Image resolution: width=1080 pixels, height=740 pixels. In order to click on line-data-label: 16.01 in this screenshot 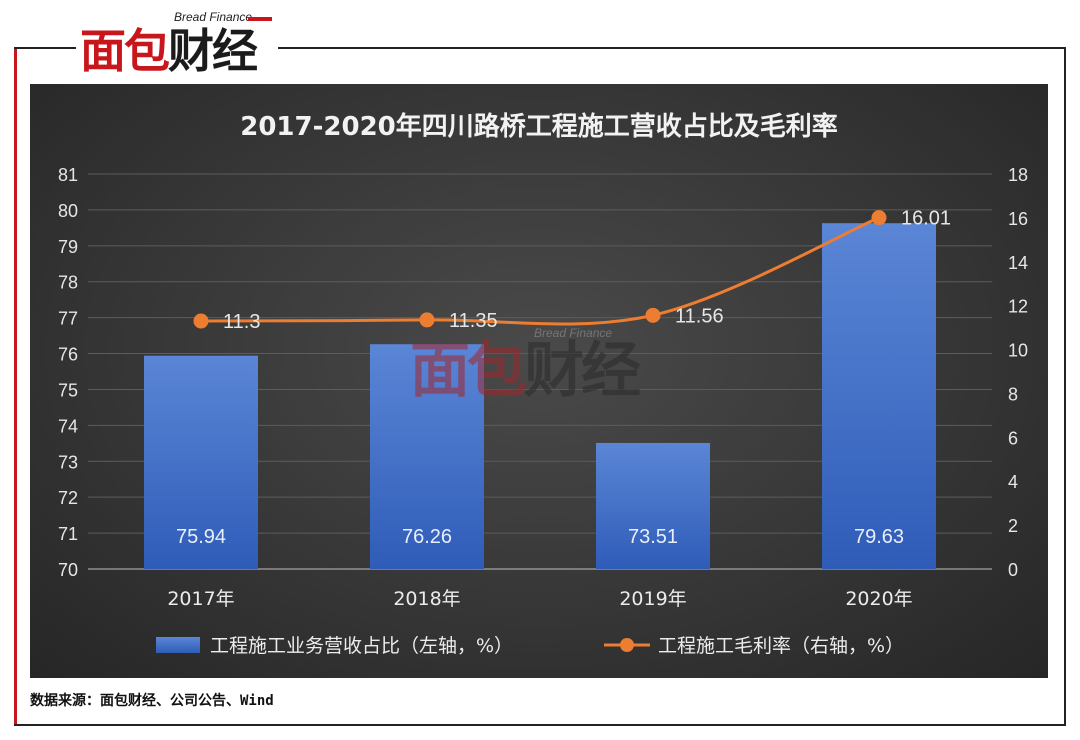, I will do `click(926, 219)`.